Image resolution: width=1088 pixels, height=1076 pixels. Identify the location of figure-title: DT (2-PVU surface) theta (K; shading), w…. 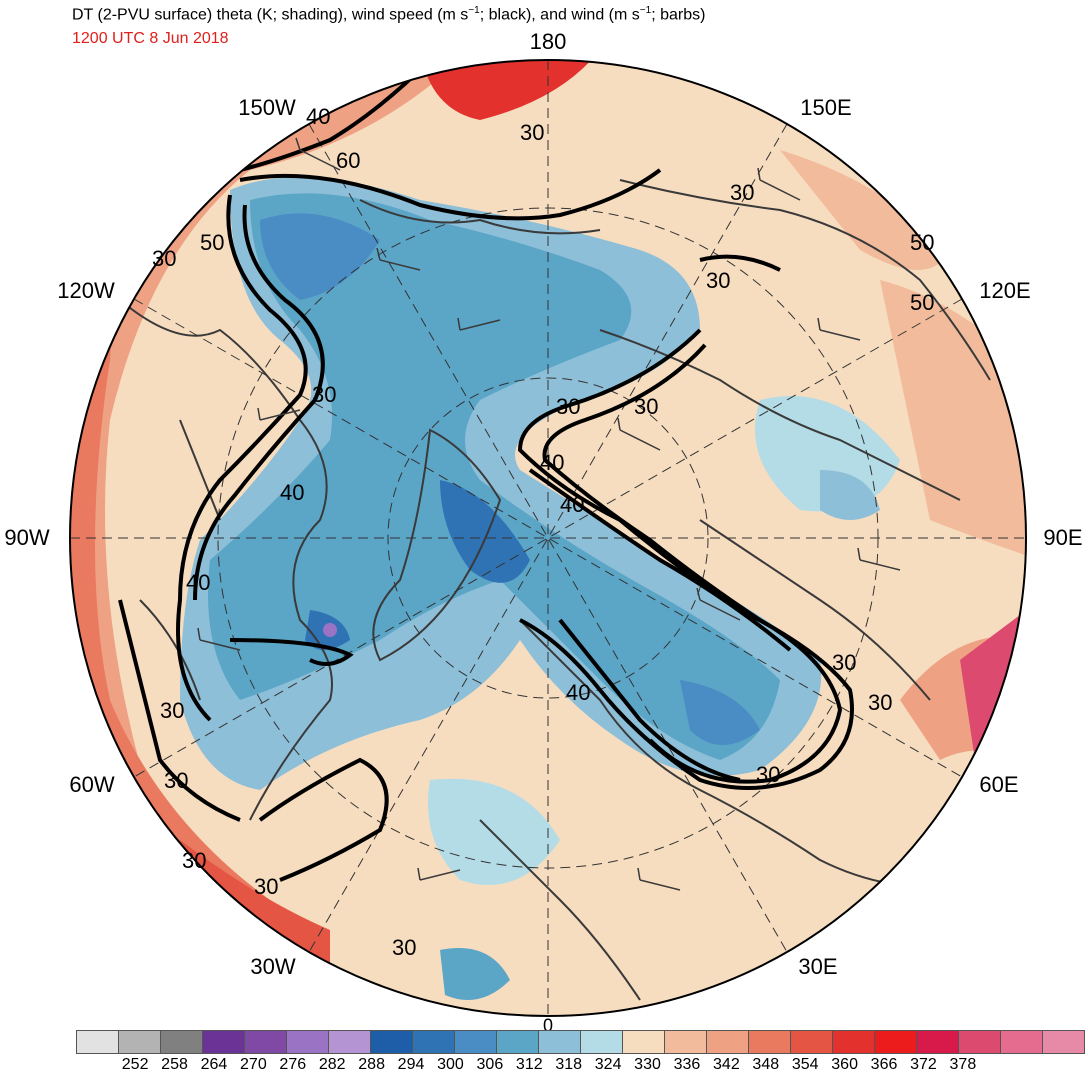
(389, 14).